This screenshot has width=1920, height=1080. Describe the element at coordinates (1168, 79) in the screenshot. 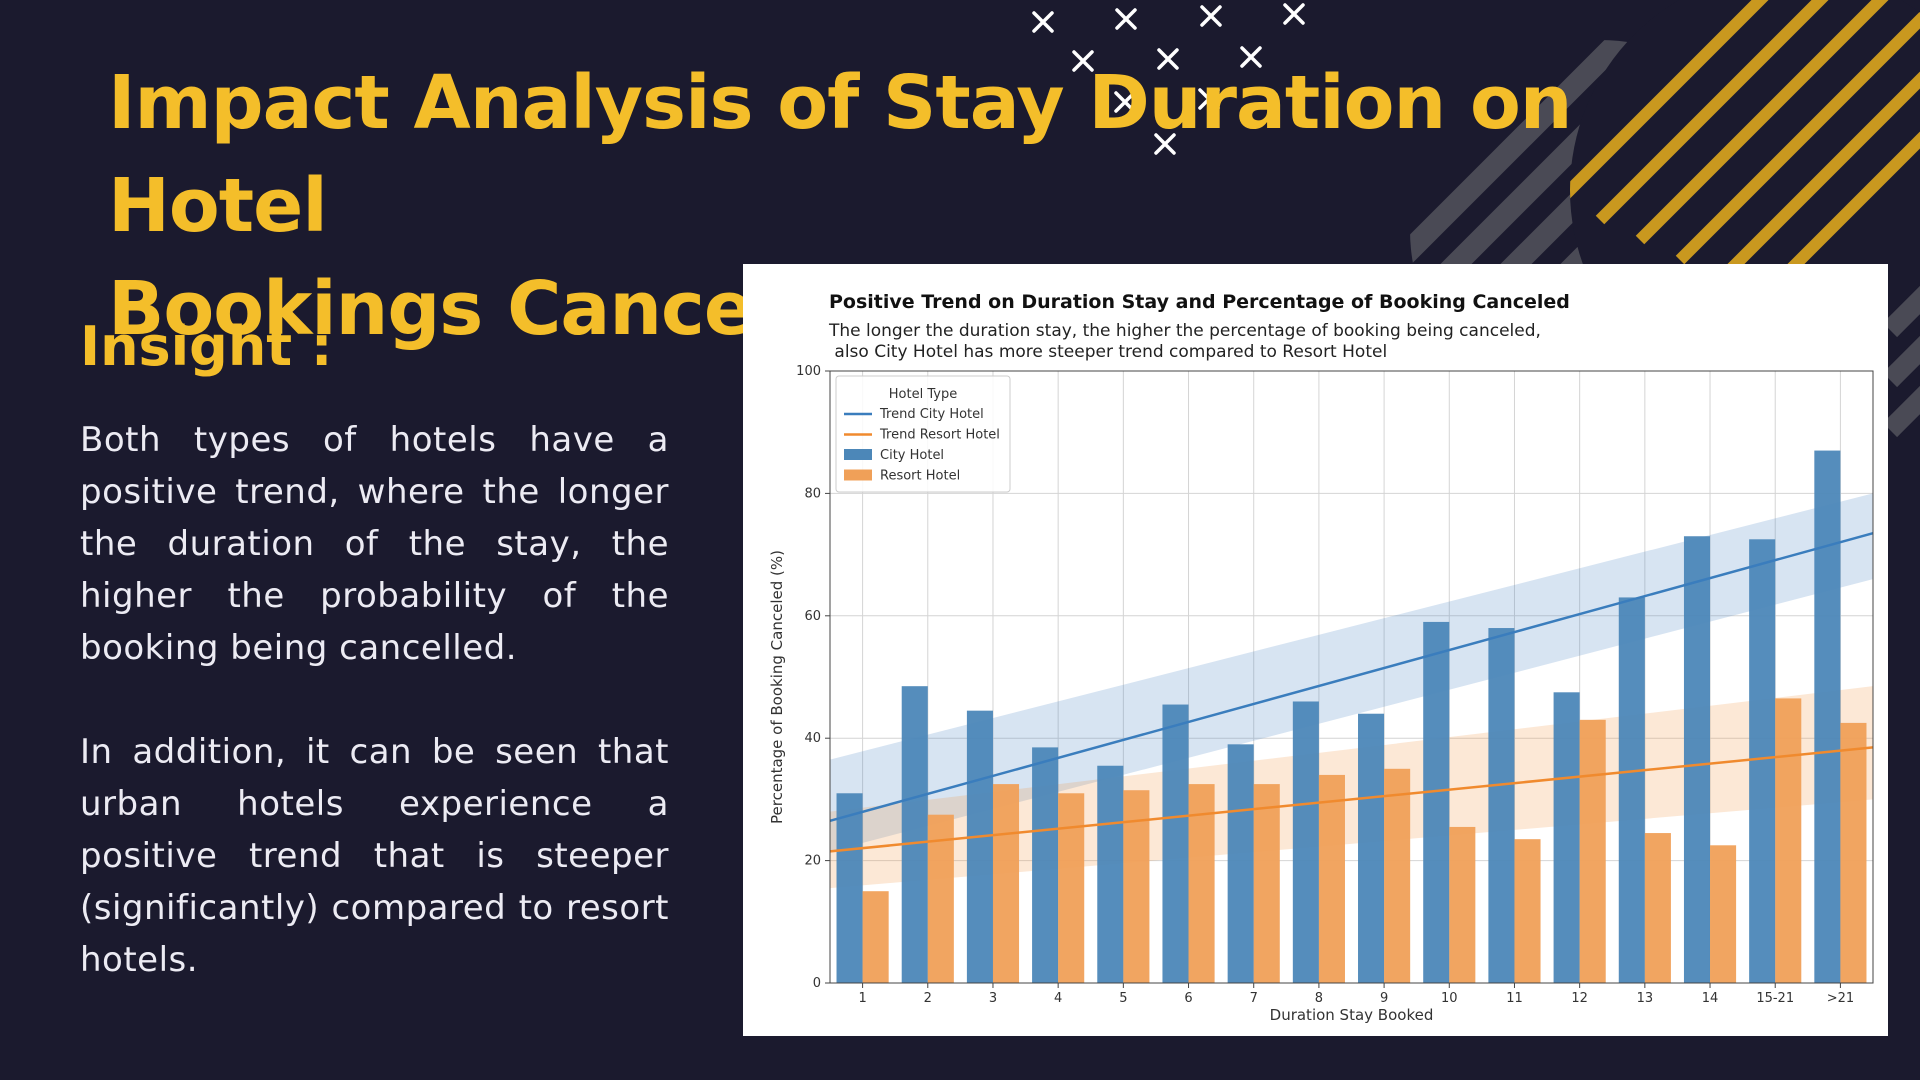

I see `x-marks-icon` at that location.